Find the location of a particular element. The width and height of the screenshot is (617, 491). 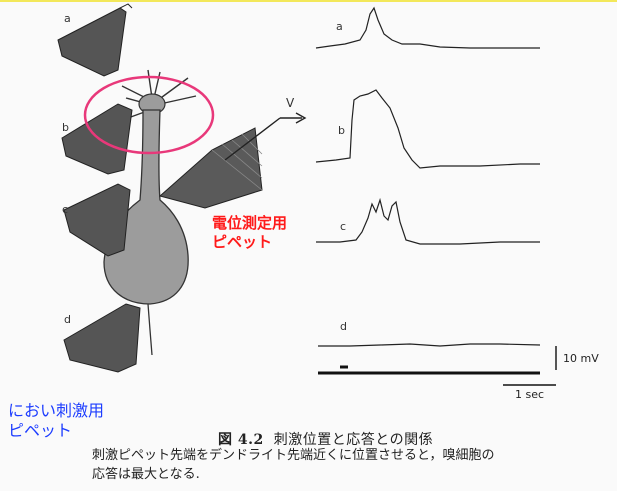

olfactory-cell is located at coordinates (150, 212).